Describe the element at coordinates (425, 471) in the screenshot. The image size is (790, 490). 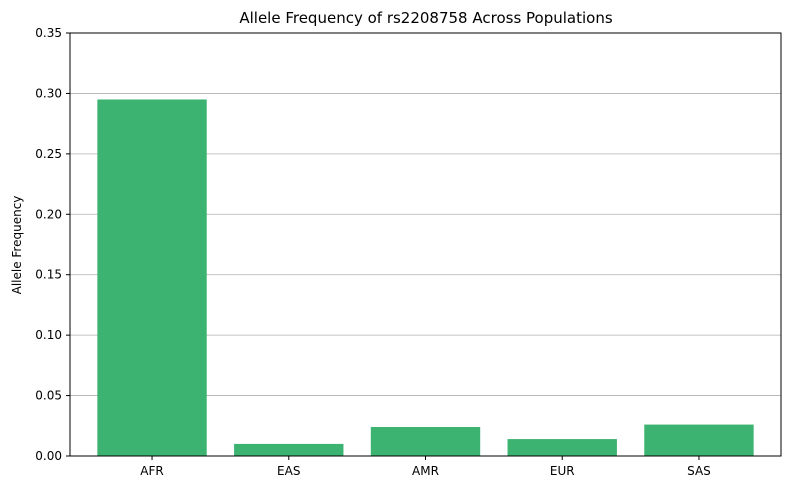
I see `x-tick-label-amr: AMR` at that location.